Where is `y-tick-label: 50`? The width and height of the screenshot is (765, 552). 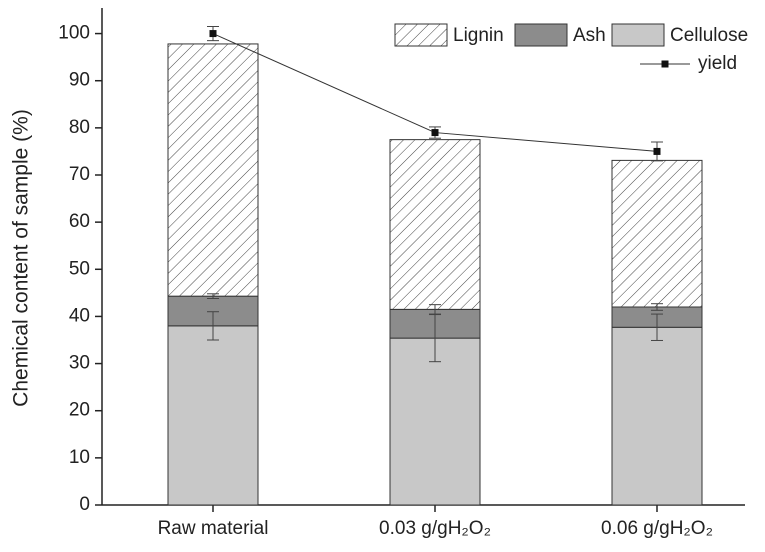
y-tick-label: 50 is located at coordinates (79, 268).